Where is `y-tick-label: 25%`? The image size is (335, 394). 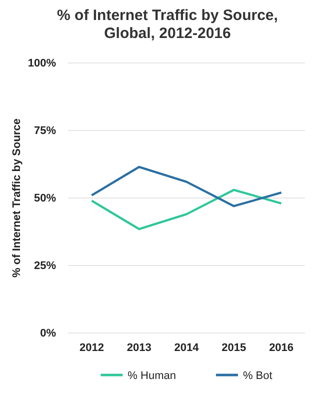 y-tick-label: 25% is located at coordinates (45, 266).